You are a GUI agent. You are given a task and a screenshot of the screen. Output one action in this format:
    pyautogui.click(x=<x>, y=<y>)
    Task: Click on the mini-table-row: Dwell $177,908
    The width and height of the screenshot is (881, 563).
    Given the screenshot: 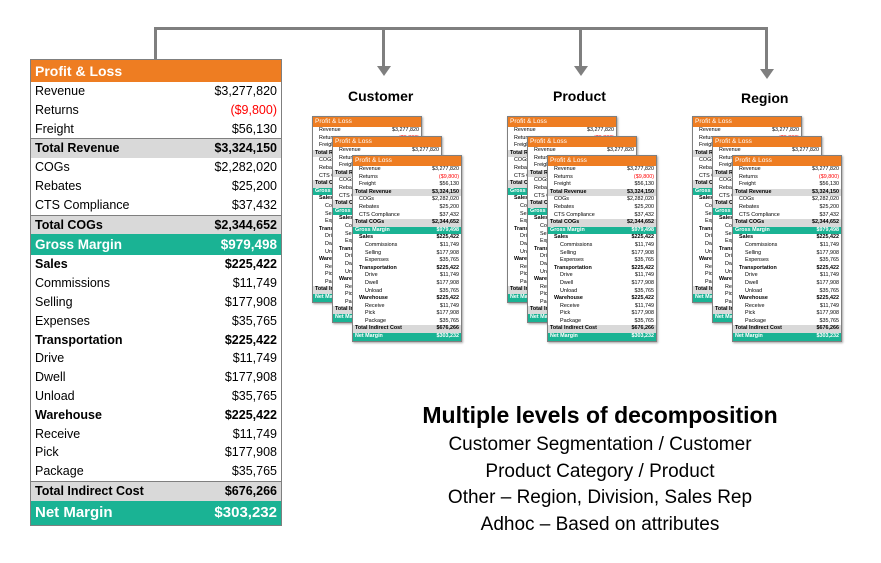 What is the action you would take?
    pyautogui.click(x=787, y=284)
    